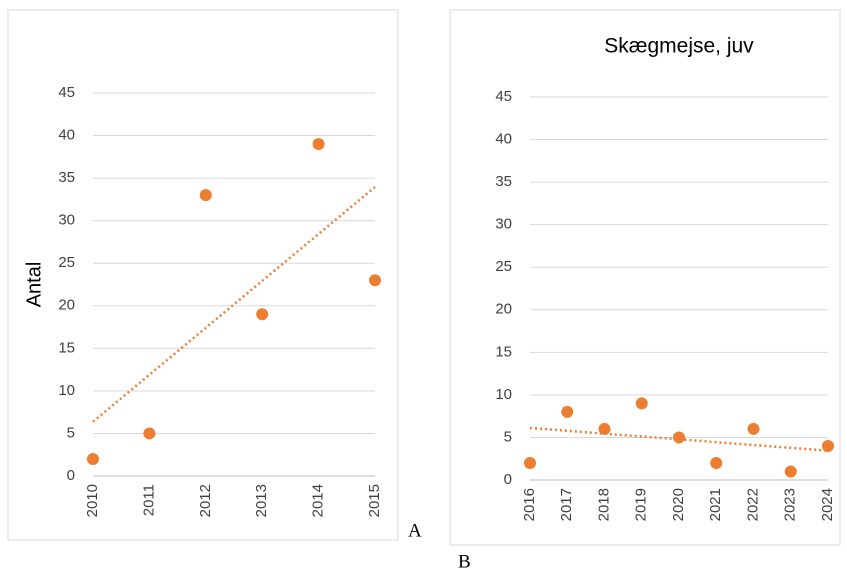  Describe the element at coordinates (678, 504) in the screenshot. I see `x-tick-label: 2020` at that location.